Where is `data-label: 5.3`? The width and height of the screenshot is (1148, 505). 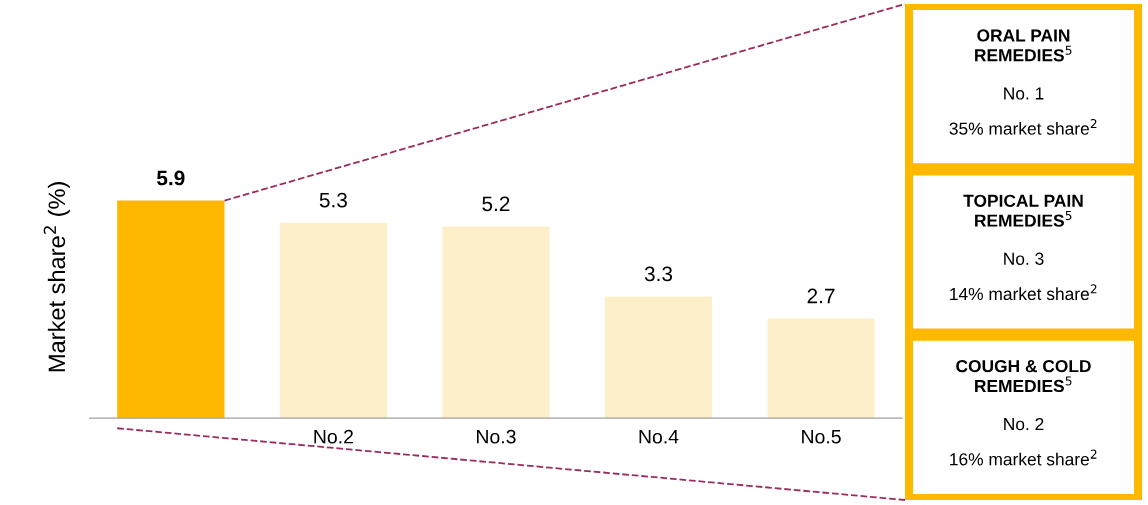
data-label: 5.3 is located at coordinates (333, 200).